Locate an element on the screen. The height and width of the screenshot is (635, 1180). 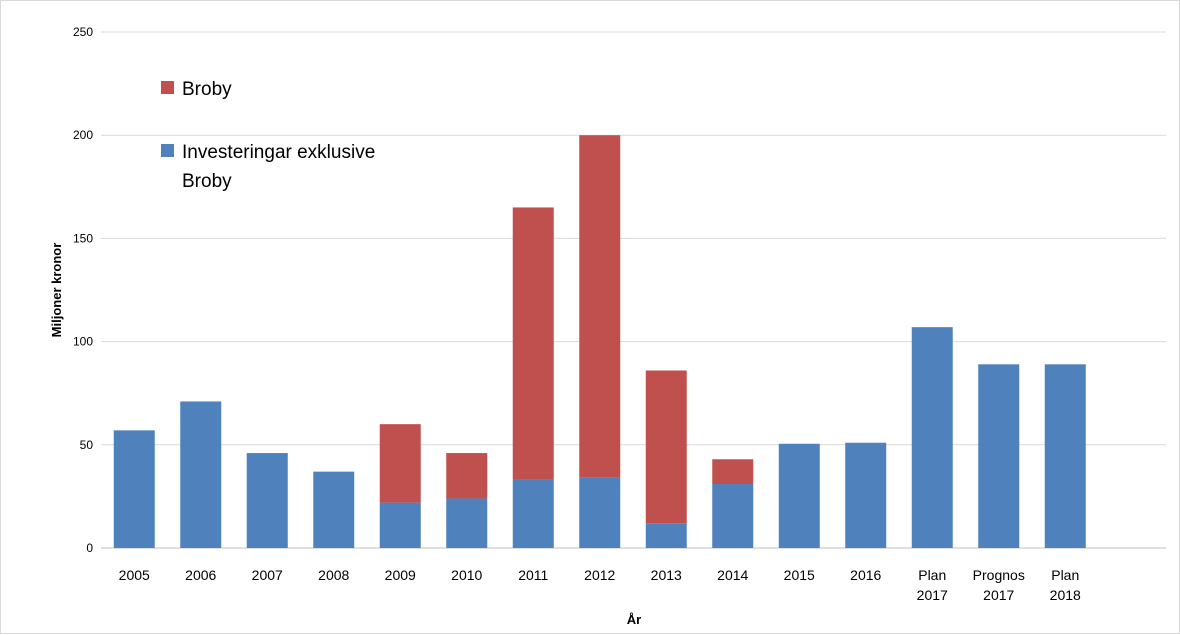
x-tick-label: 2014 is located at coordinates (732, 575).